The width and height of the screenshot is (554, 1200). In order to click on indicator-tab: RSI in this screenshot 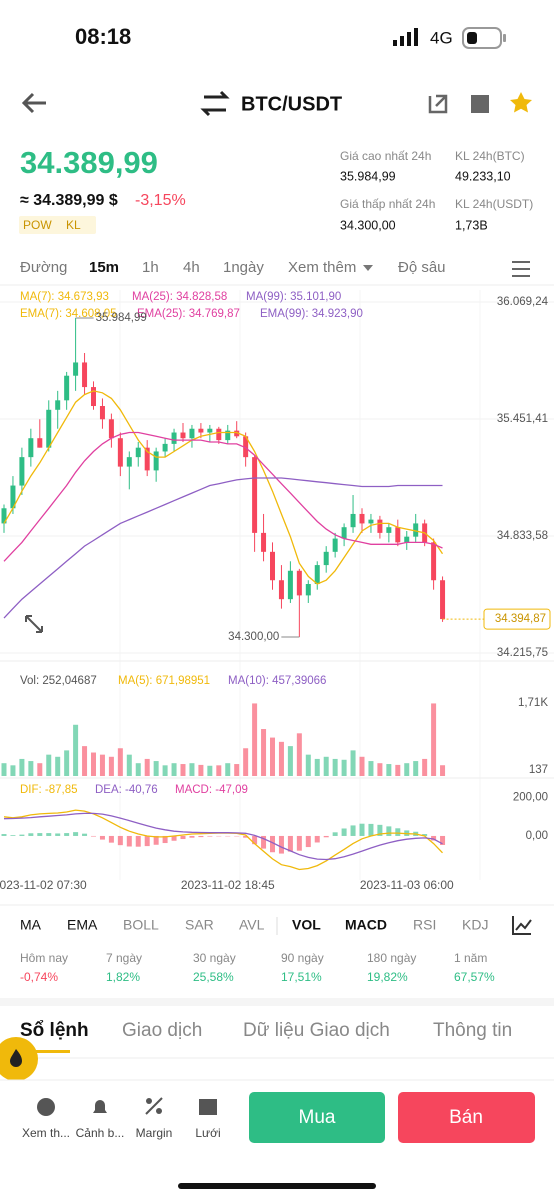, I will do `click(424, 925)`.